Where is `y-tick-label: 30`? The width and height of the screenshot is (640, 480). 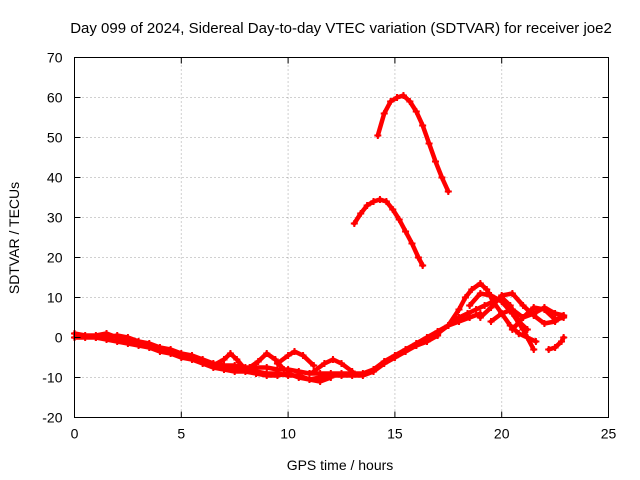
y-tick-label: 30 is located at coordinates (55, 218).